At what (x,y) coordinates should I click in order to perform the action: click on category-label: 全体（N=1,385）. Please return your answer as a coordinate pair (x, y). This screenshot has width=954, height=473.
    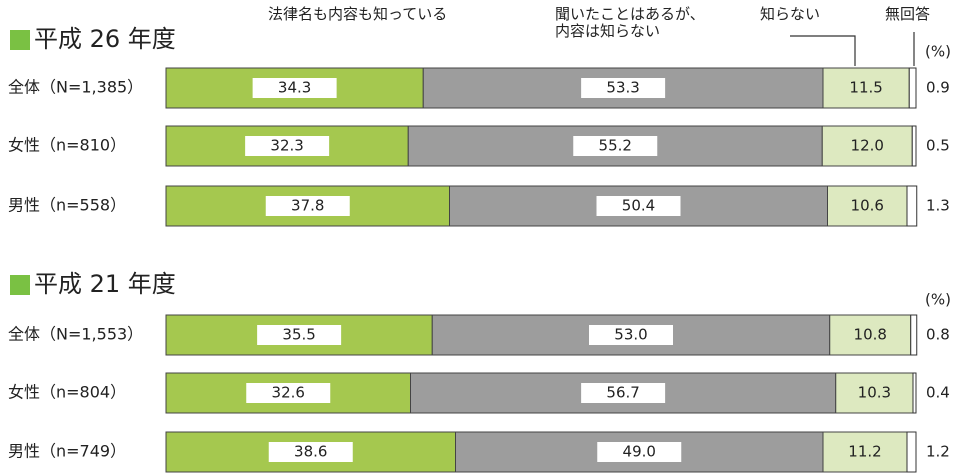
    Looking at the image, I should click on (75, 87).